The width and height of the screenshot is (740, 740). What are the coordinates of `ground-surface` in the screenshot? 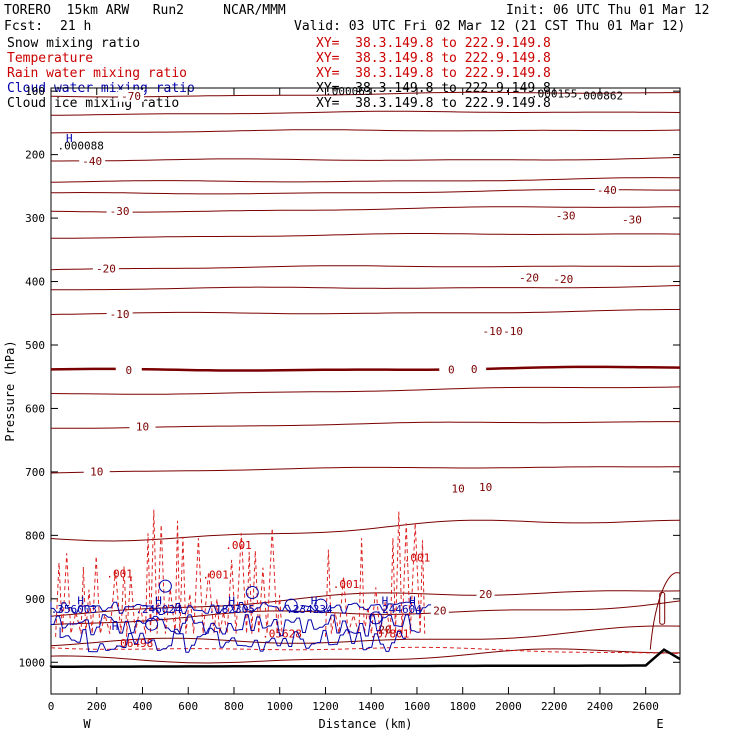 It's located at (365, 658).